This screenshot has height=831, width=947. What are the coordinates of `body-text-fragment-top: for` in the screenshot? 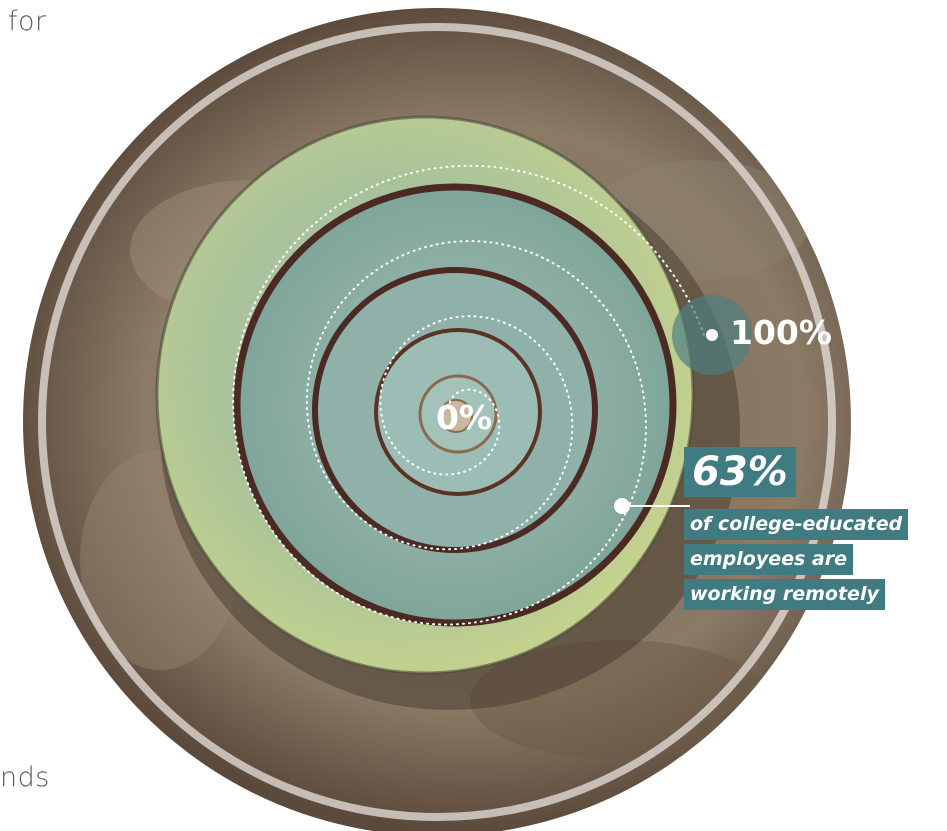 It's located at (27, 21).